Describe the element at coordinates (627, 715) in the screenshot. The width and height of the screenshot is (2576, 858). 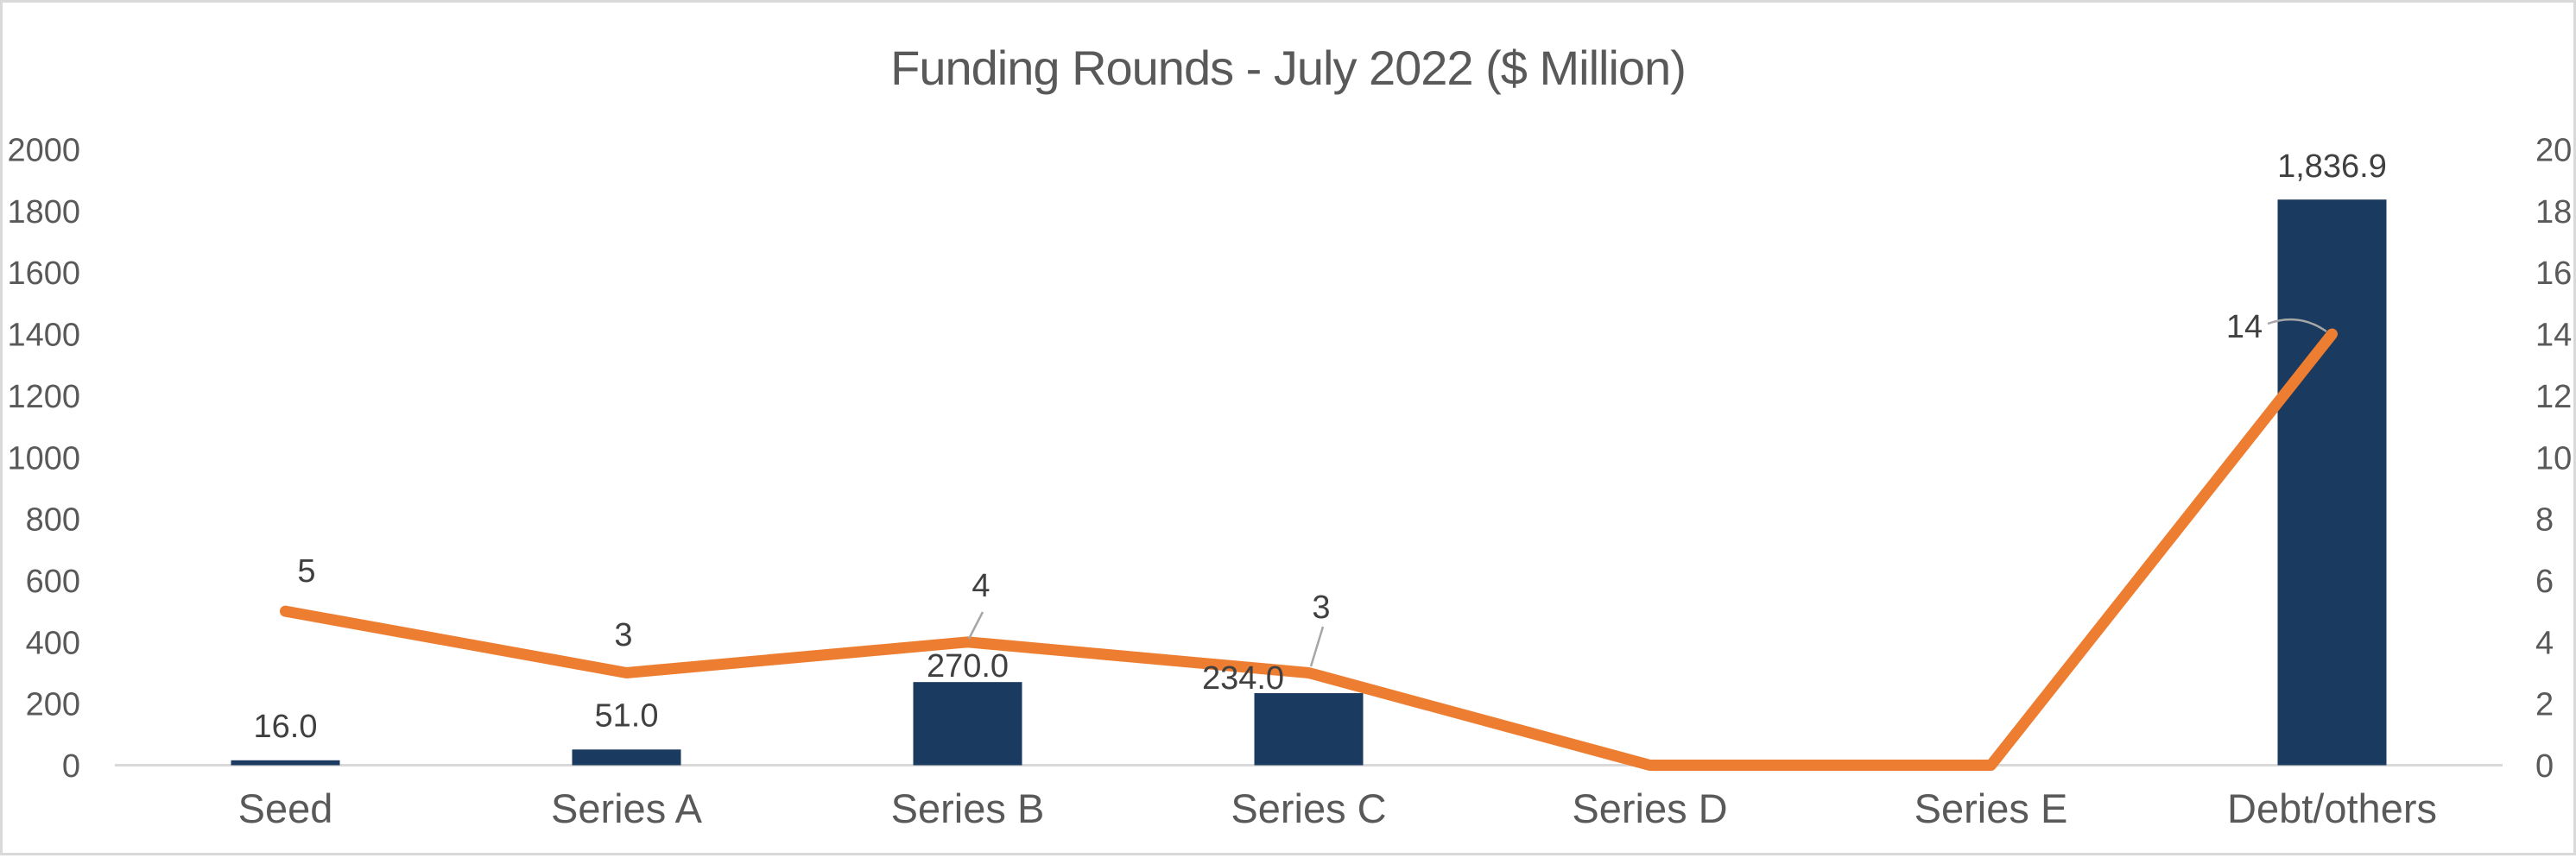
I see `bar-value-label-series-a: 51.0` at that location.